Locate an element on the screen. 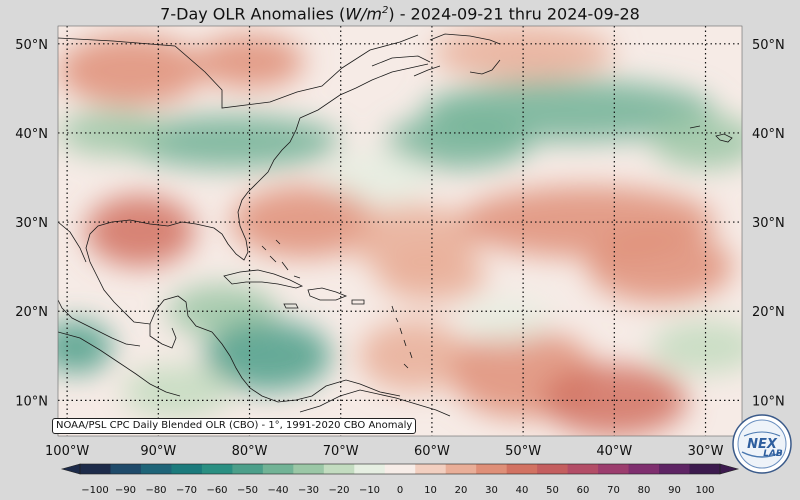 The image size is (800, 500). us-canada-border is located at coordinates (238, 71).